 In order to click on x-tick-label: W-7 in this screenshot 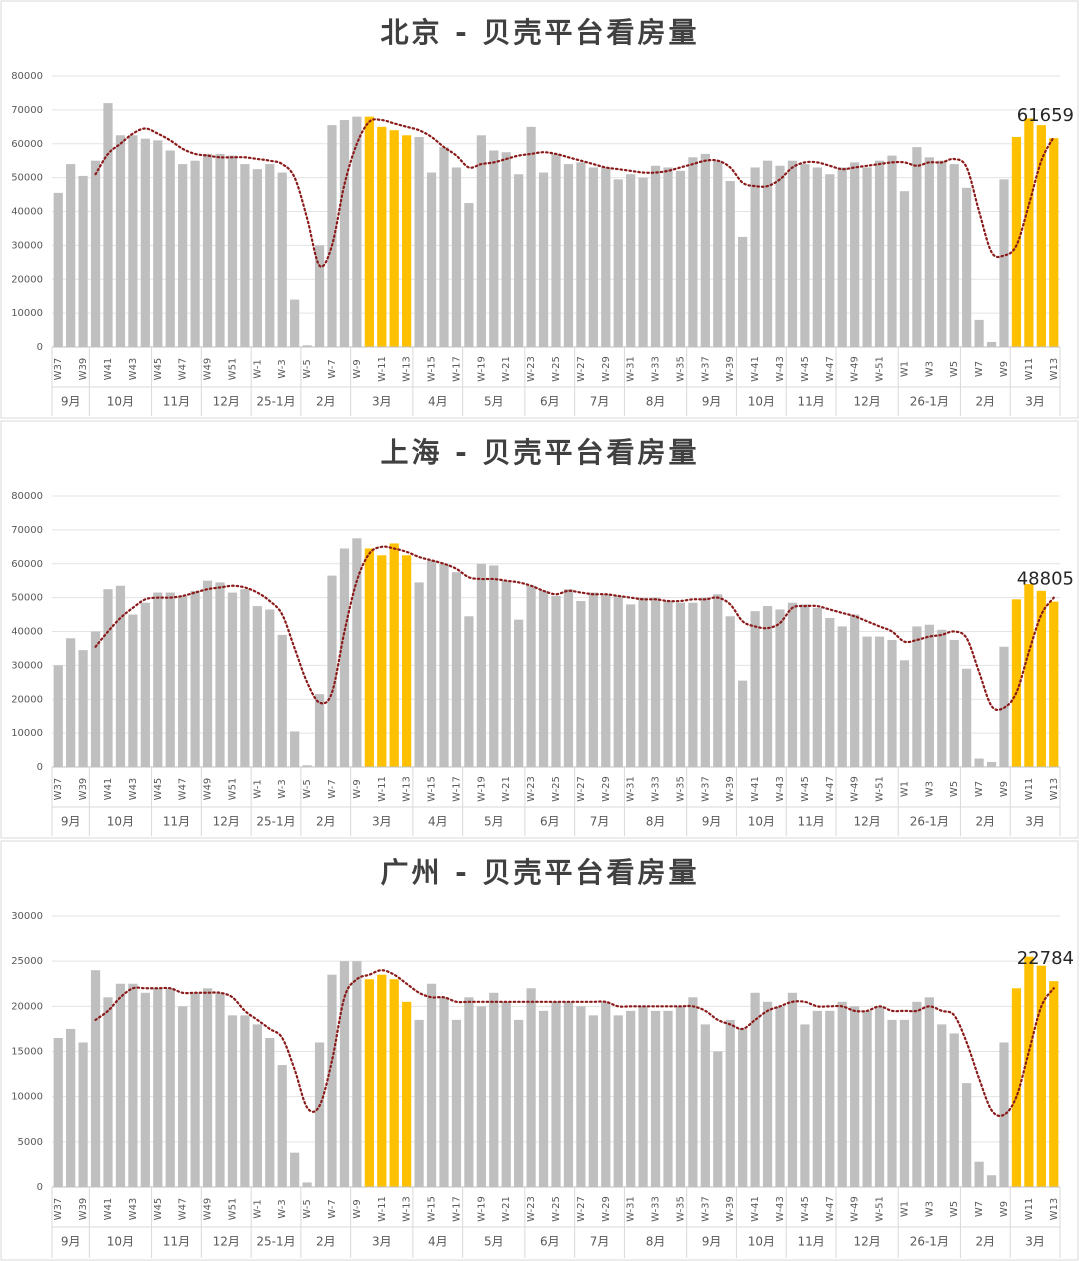, I will do `click(332, 368)`.